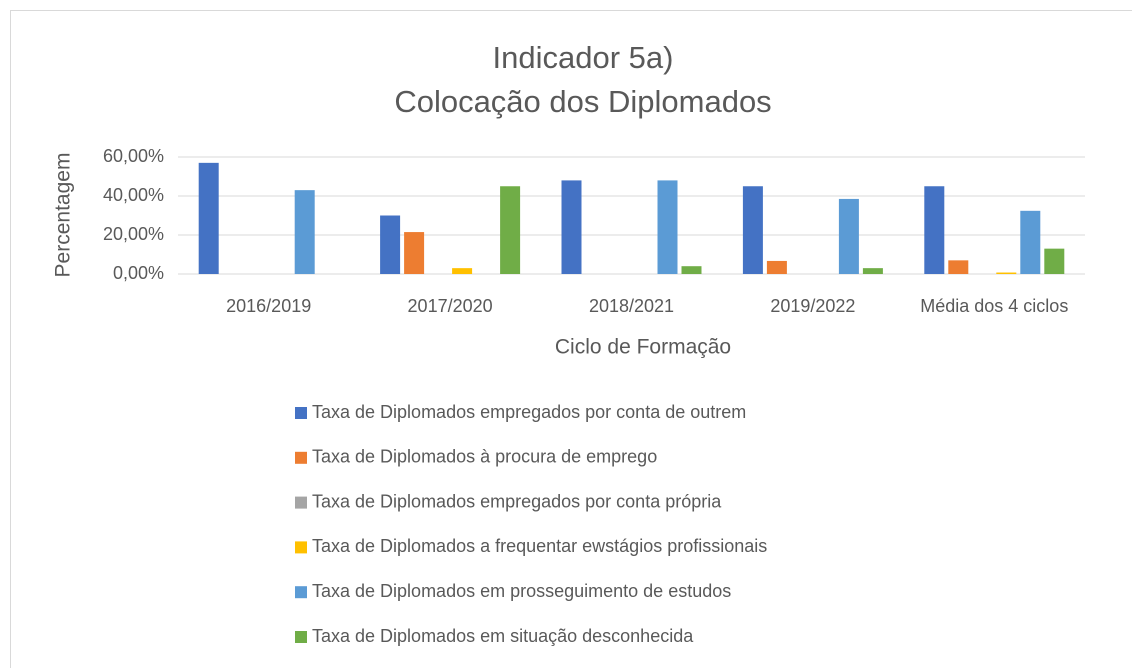  Describe the element at coordinates (484, 457) in the screenshot. I see `legend-label: Taxa de Diplomados à procura de emprego` at that location.